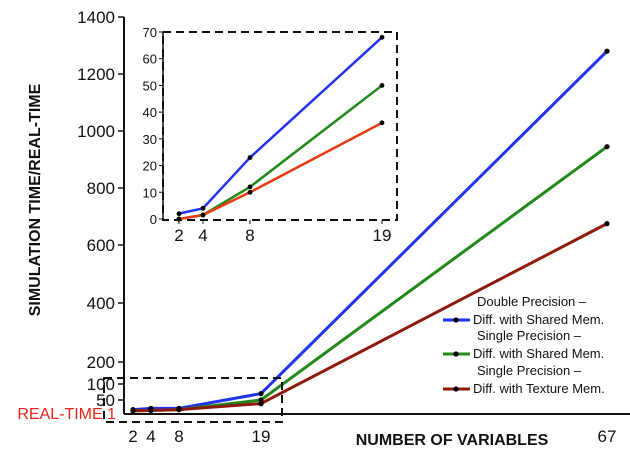  Describe the element at coordinates (150, 85) in the screenshot. I see `inset-y-tick-label: 50` at that location.